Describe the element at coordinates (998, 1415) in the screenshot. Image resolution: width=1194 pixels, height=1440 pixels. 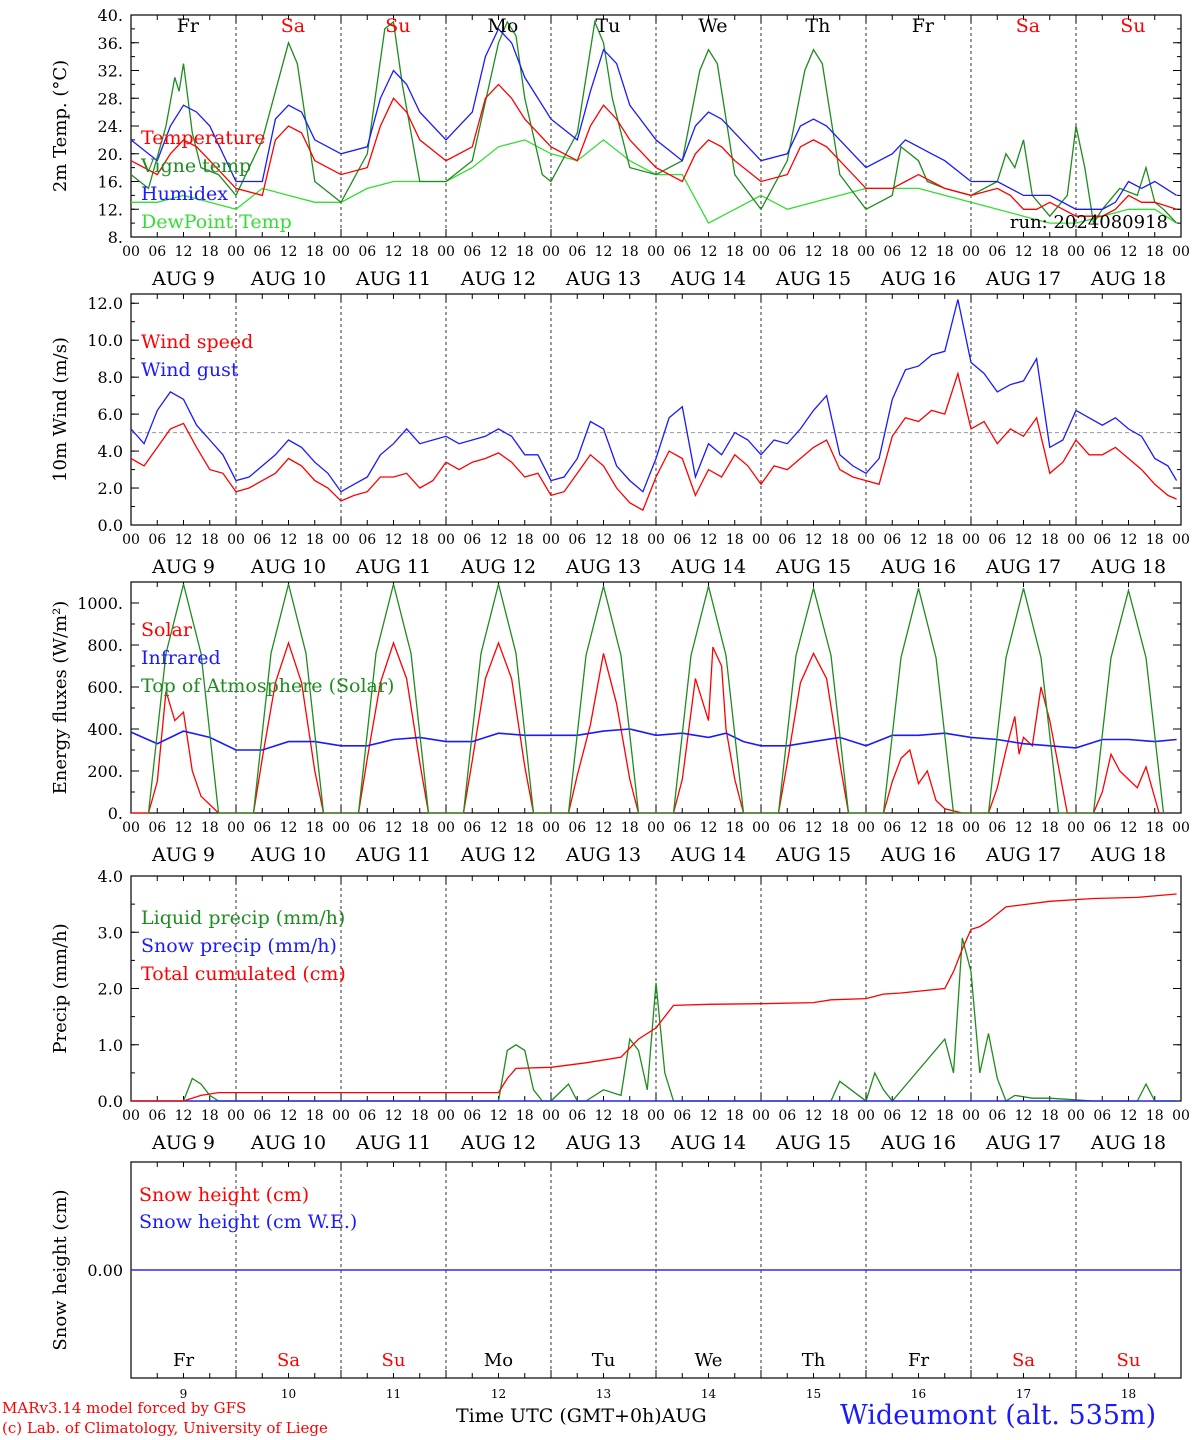
I see `station-name: Wideumont (alt. 535m)` at that location.